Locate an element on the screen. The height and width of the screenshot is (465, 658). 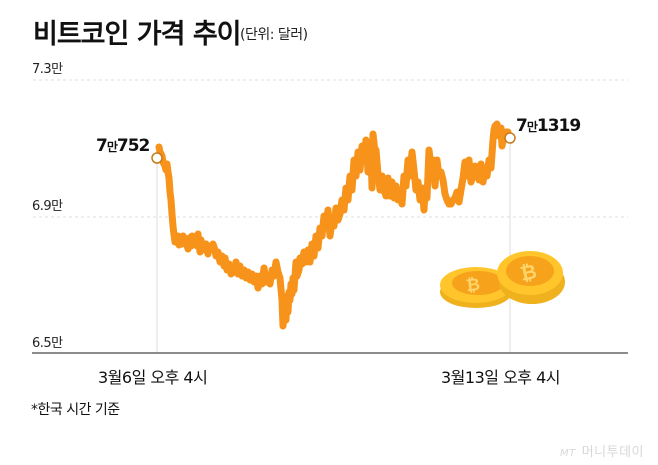
y-tick-73000: 7.3만 is located at coordinates (47, 69).